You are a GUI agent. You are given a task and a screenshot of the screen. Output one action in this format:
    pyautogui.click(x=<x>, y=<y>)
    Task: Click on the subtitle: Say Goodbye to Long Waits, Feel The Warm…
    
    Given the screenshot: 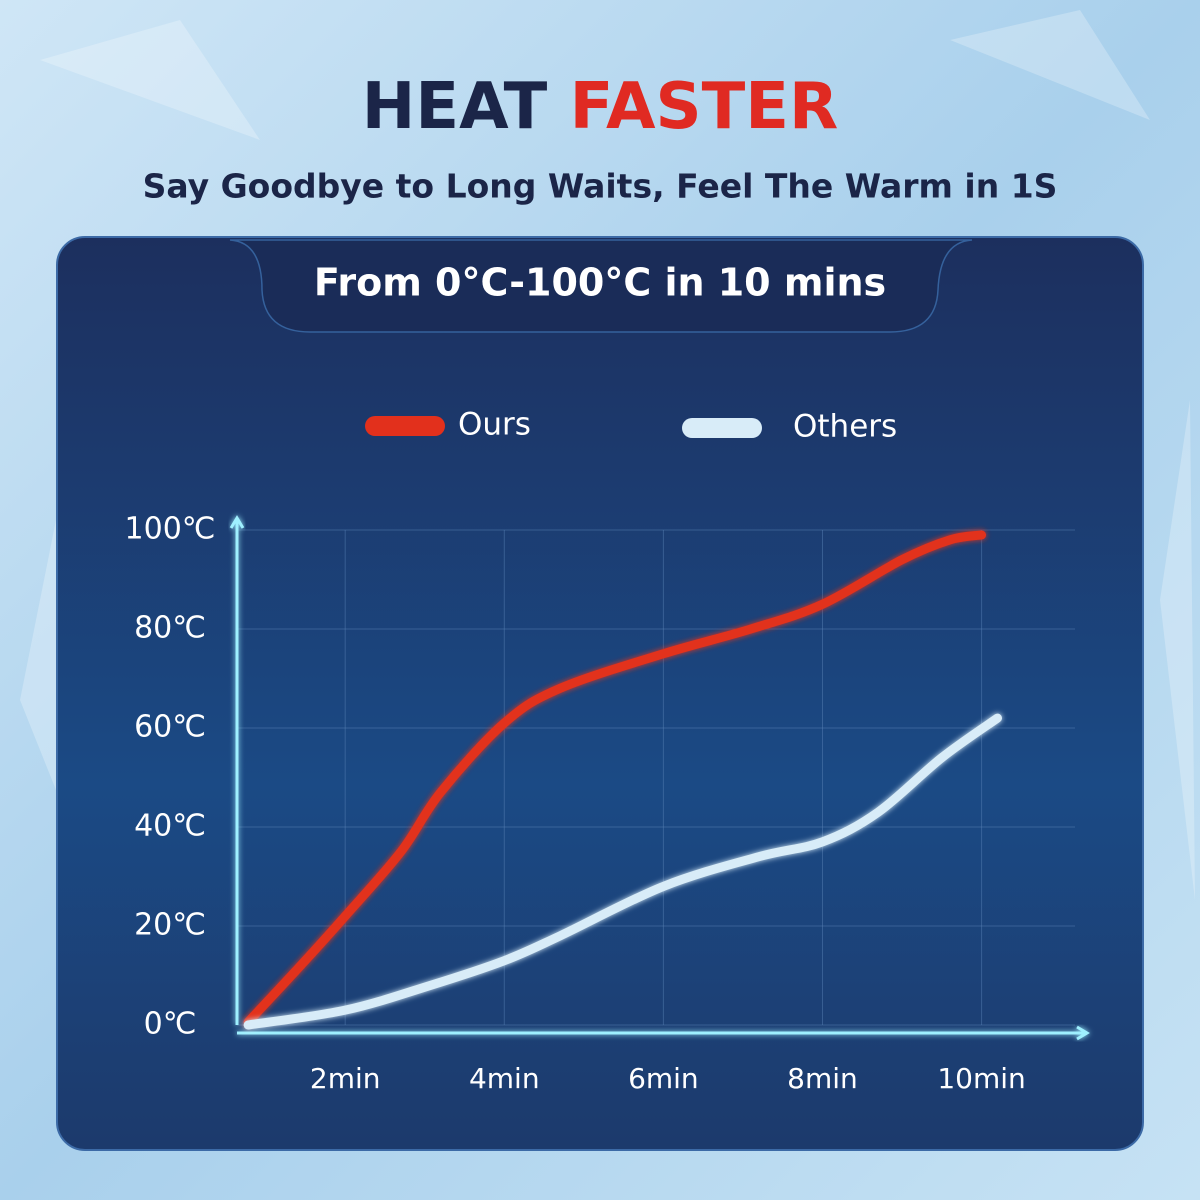 What is the action you would take?
    pyautogui.click(x=600, y=186)
    